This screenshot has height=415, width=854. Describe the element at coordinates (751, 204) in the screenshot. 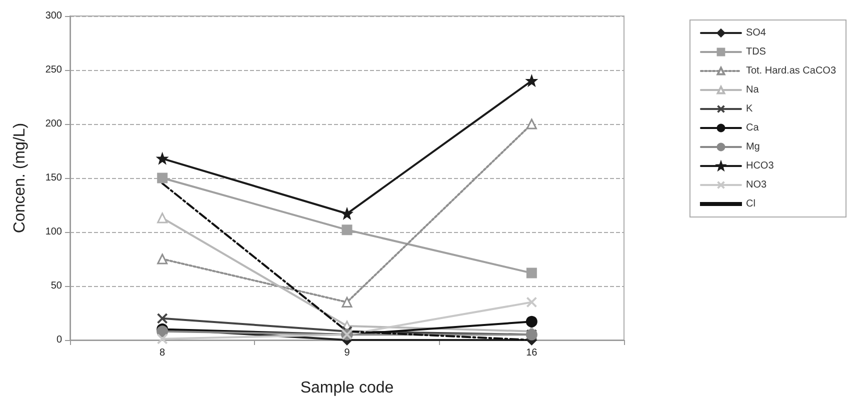

I see `legend-label: Cl` at that location.